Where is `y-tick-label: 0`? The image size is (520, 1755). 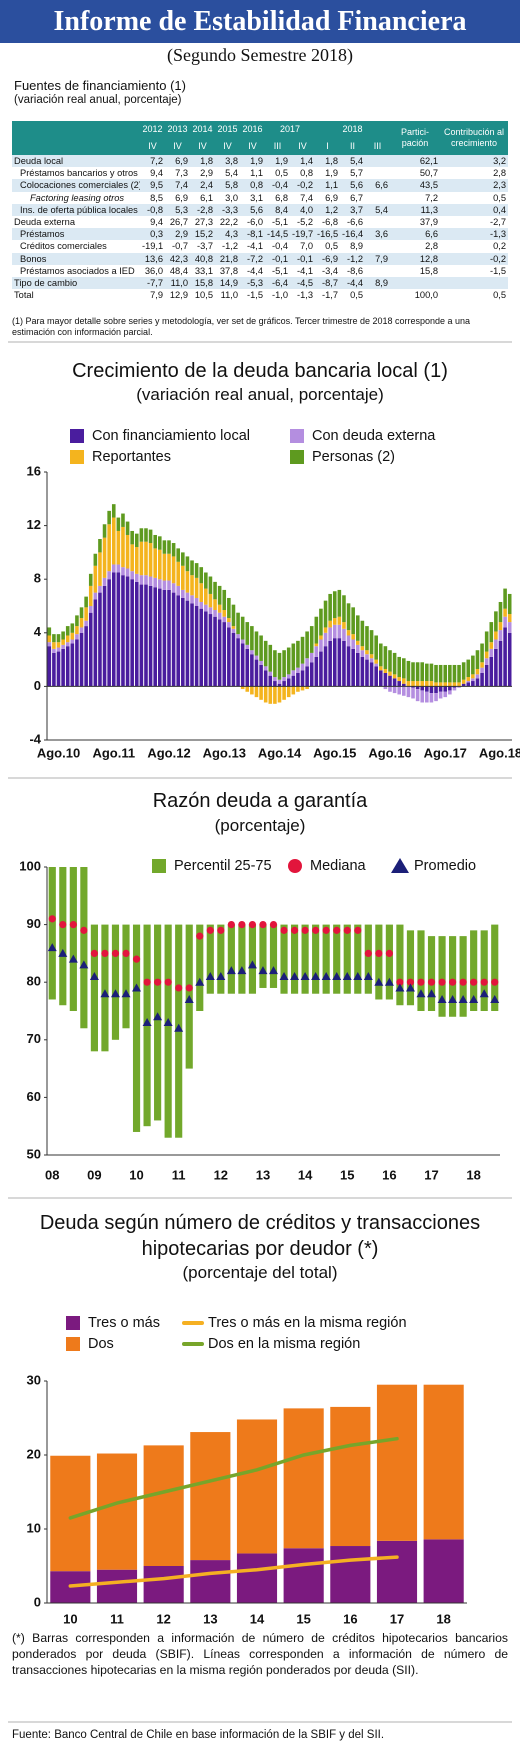
y-tick-label: 0 is located at coordinates (37, 685).